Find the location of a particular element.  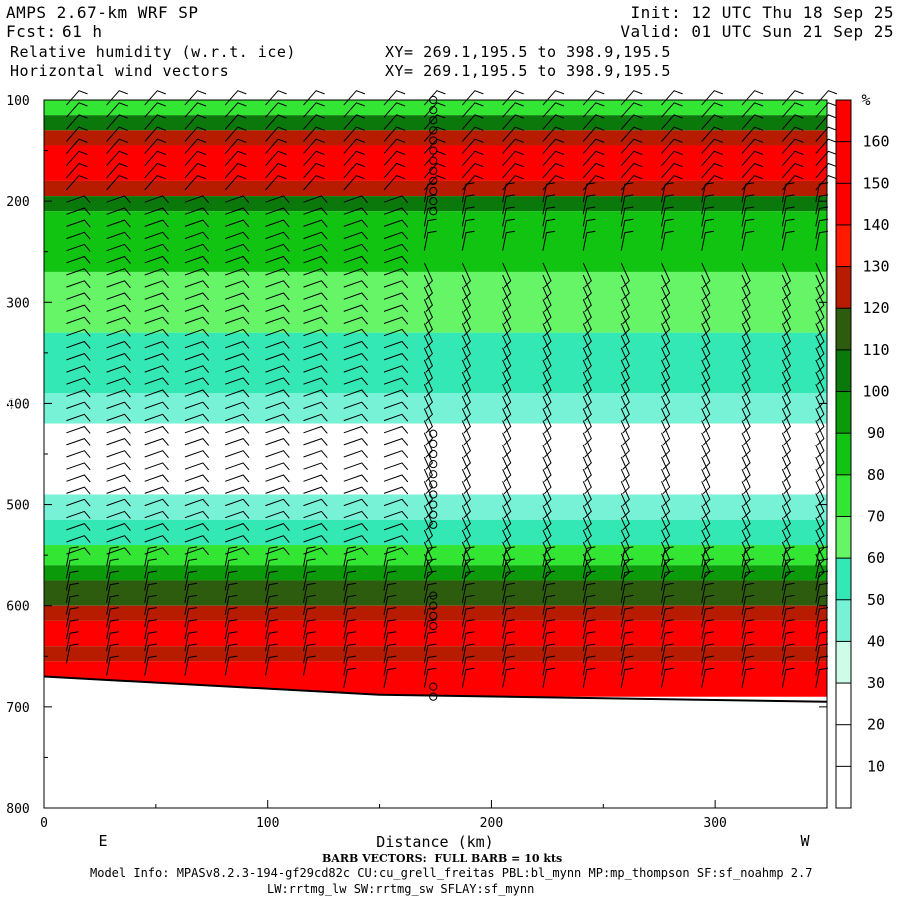

colorbar: 10 20 30 40 50 60 70 80 90 100 110 120 130 140 150 160 is located at coordinates (862, 454).